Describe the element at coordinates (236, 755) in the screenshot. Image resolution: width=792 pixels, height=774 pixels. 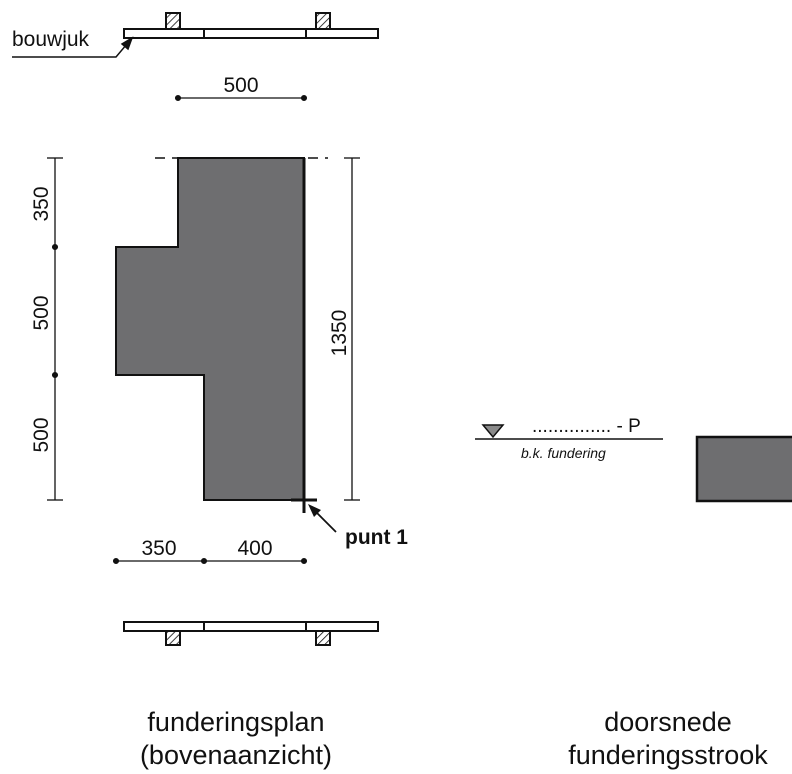
I see `plan-caption-line2: (bovenaanzicht)` at that location.